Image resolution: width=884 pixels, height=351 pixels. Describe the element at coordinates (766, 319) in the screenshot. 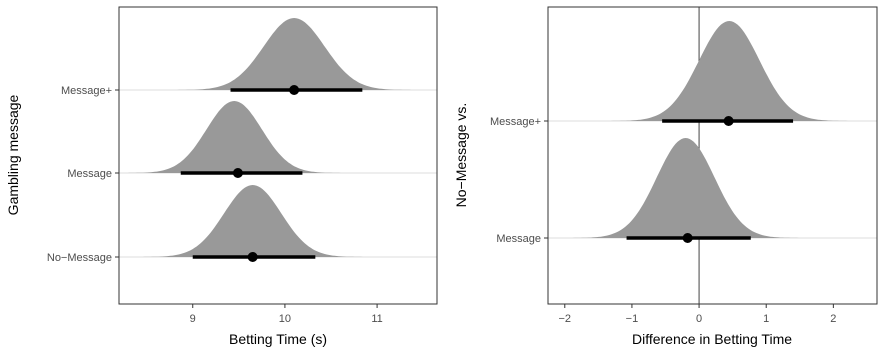

I see `x-tick-label-3: 1` at that location.